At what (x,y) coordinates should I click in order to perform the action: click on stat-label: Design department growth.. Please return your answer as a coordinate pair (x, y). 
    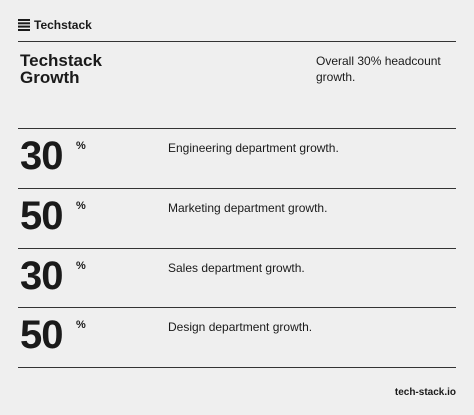
    Looking at the image, I should click on (240, 327).